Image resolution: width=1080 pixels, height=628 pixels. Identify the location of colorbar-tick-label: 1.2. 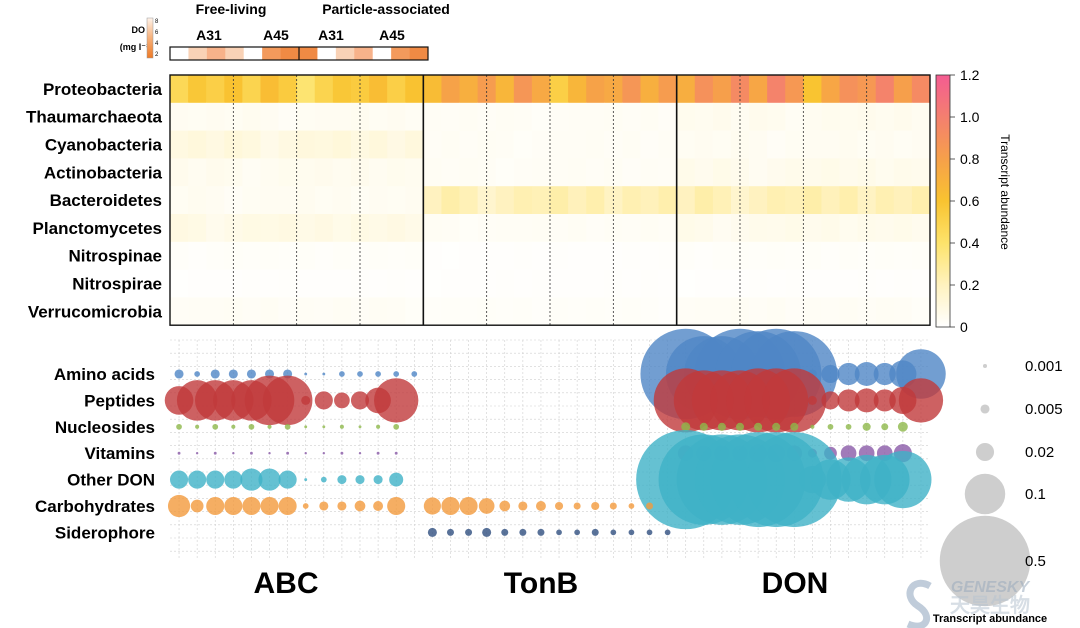
(970, 75).